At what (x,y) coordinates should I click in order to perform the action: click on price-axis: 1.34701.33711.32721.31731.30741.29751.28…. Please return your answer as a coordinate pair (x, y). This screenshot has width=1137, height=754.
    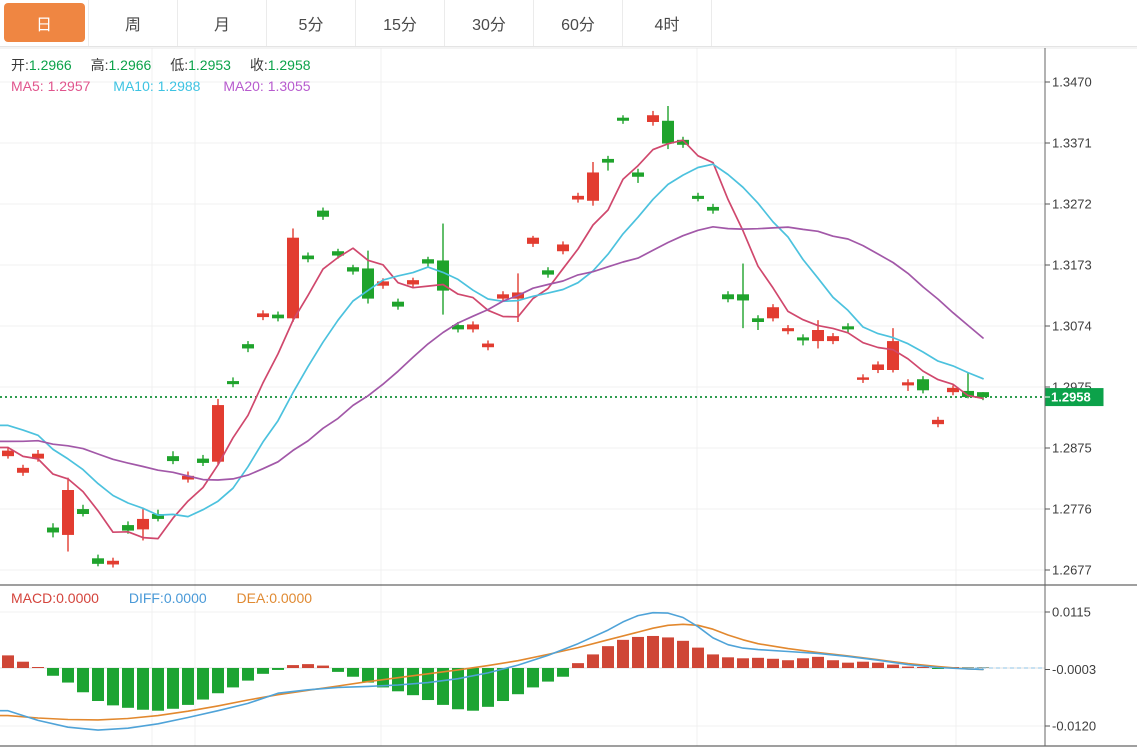
    Looking at the image, I should click on (1068, 326).